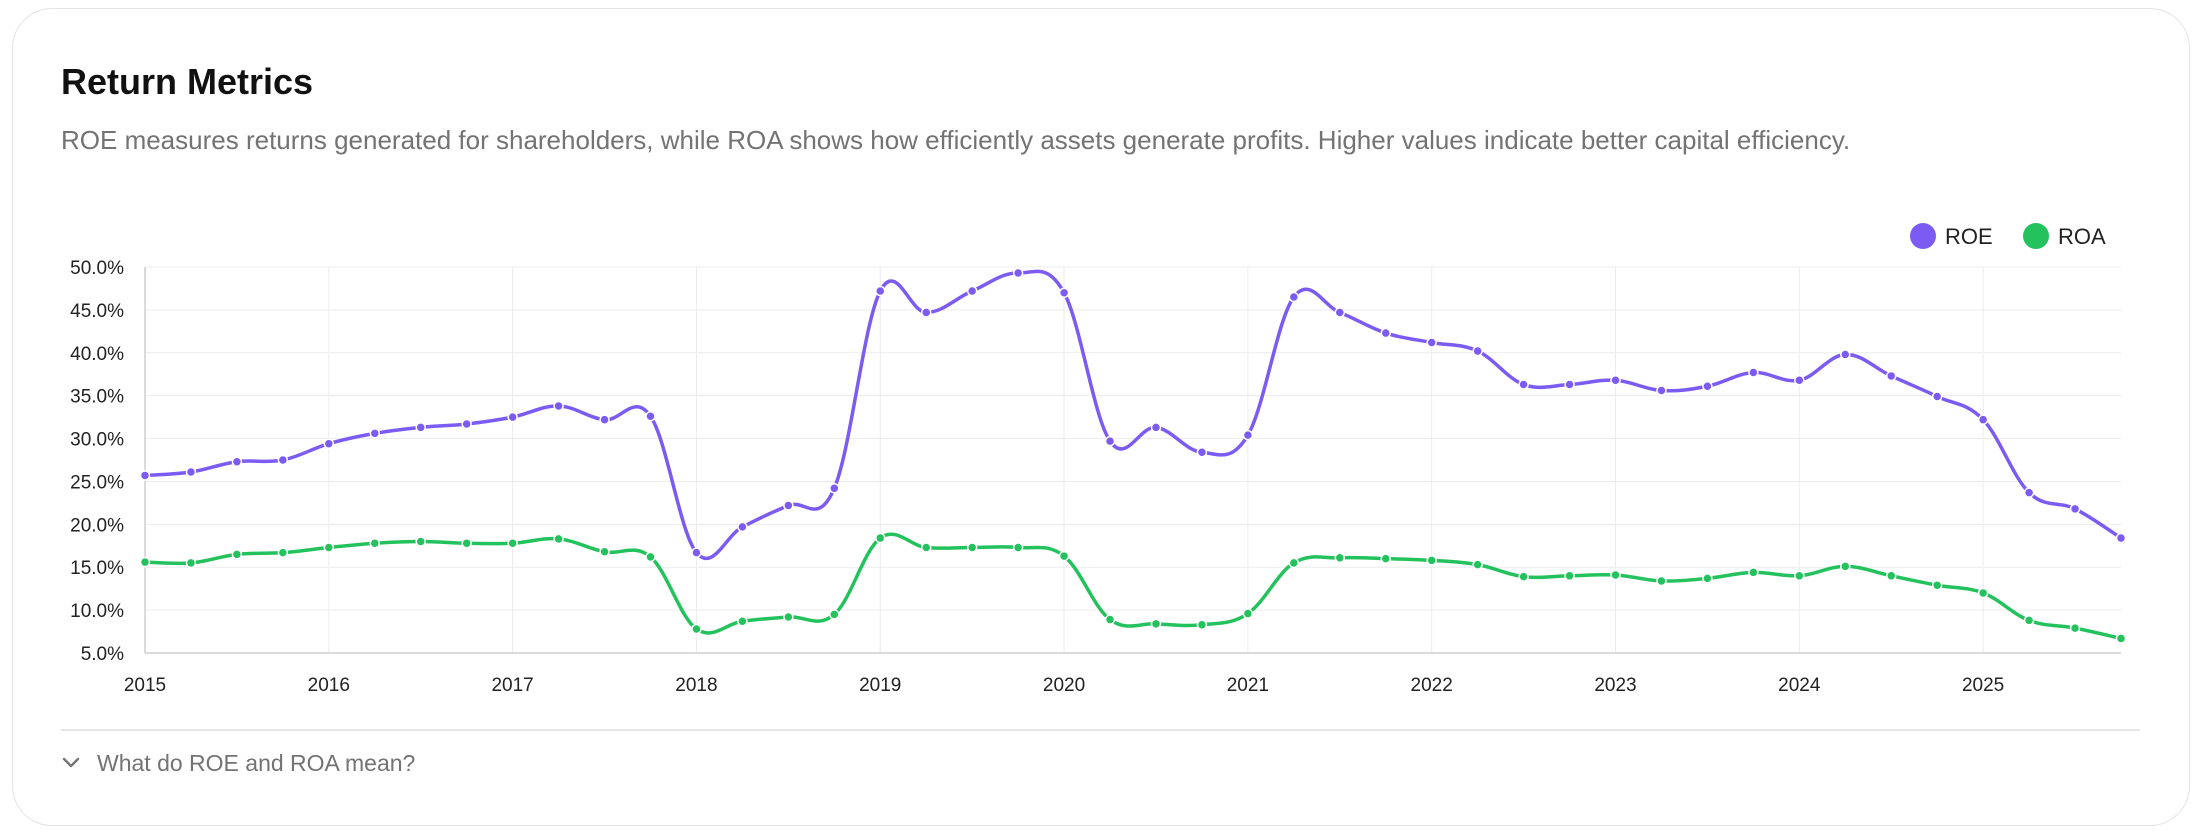  I want to click on chart-legend: ROE ROA, so click(2008, 236).